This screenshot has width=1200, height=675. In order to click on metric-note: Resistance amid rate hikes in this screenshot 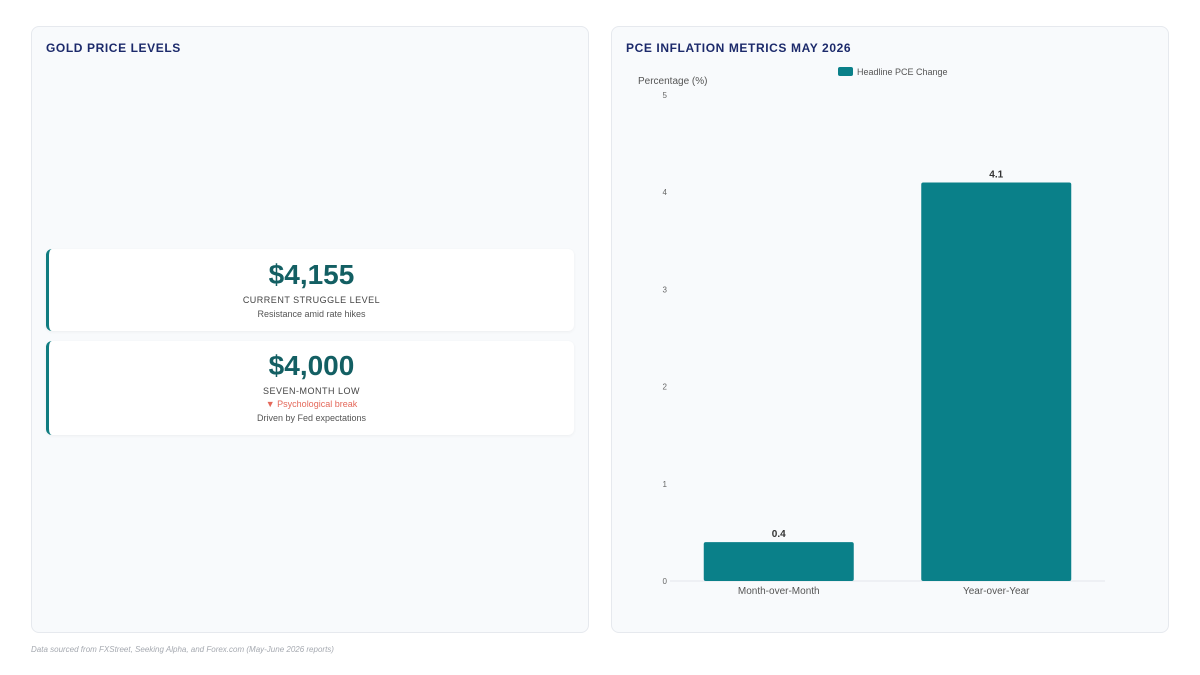, I will do `click(311, 314)`.